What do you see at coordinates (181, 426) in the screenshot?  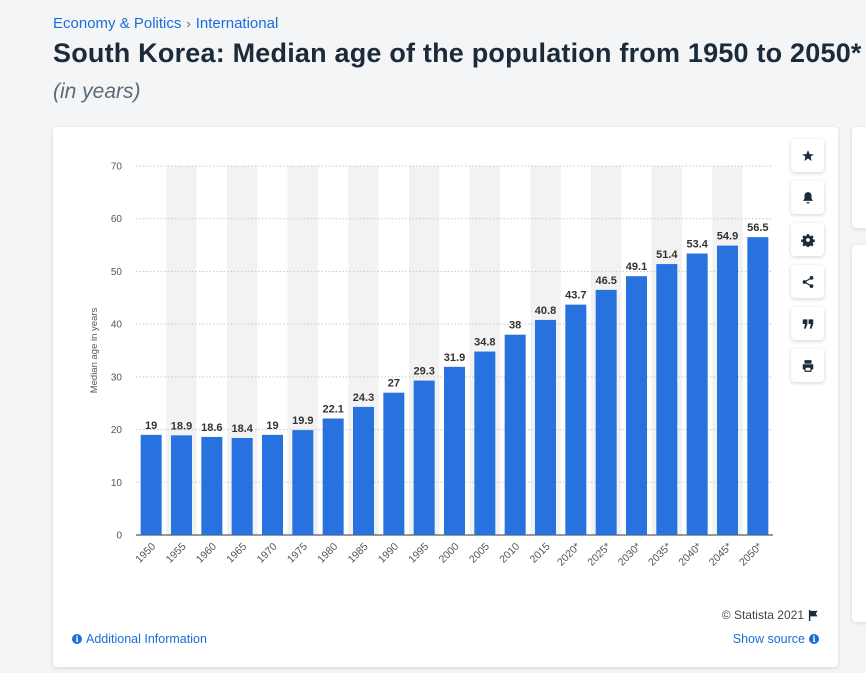 I see `data-label: 18.9` at bounding box center [181, 426].